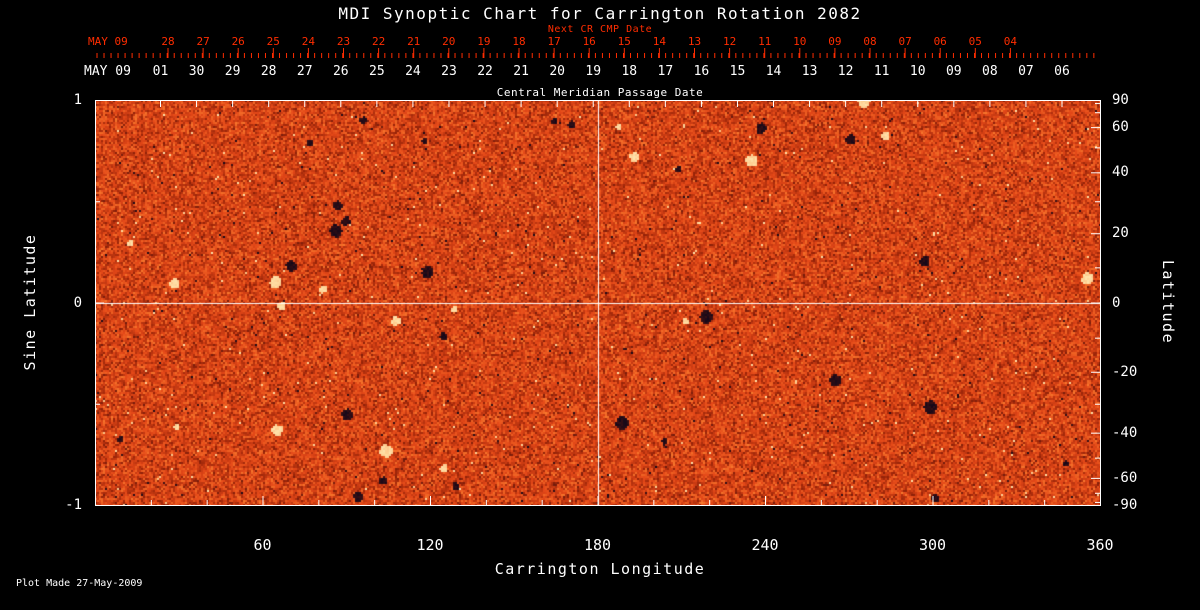 This screenshot has width=1200, height=610. What do you see at coordinates (1125, 505) in the screenshot?
I see `latitude-tick-label: -90` at bounding box center [1125, 505].